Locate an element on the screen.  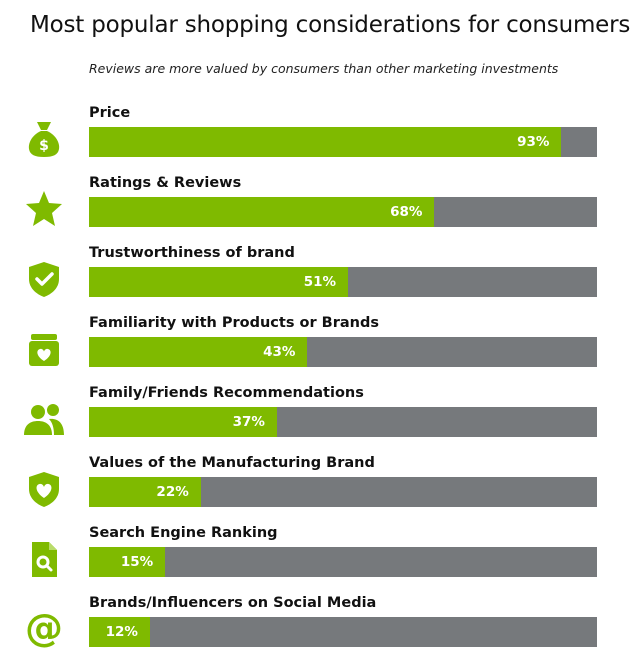
bar: 12% is located at coordinates (119, 632).